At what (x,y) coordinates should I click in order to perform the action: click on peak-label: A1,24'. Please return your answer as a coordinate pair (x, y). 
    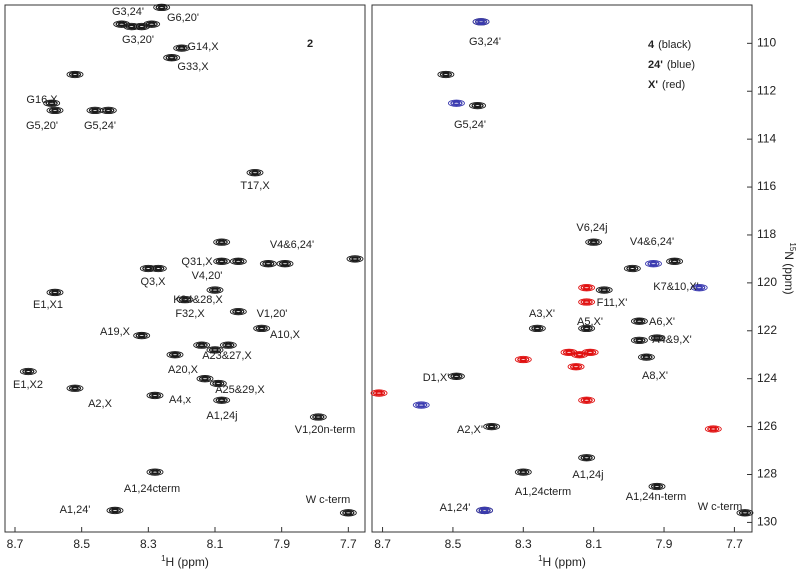
    Looking at the image, I should click on (455, 508).